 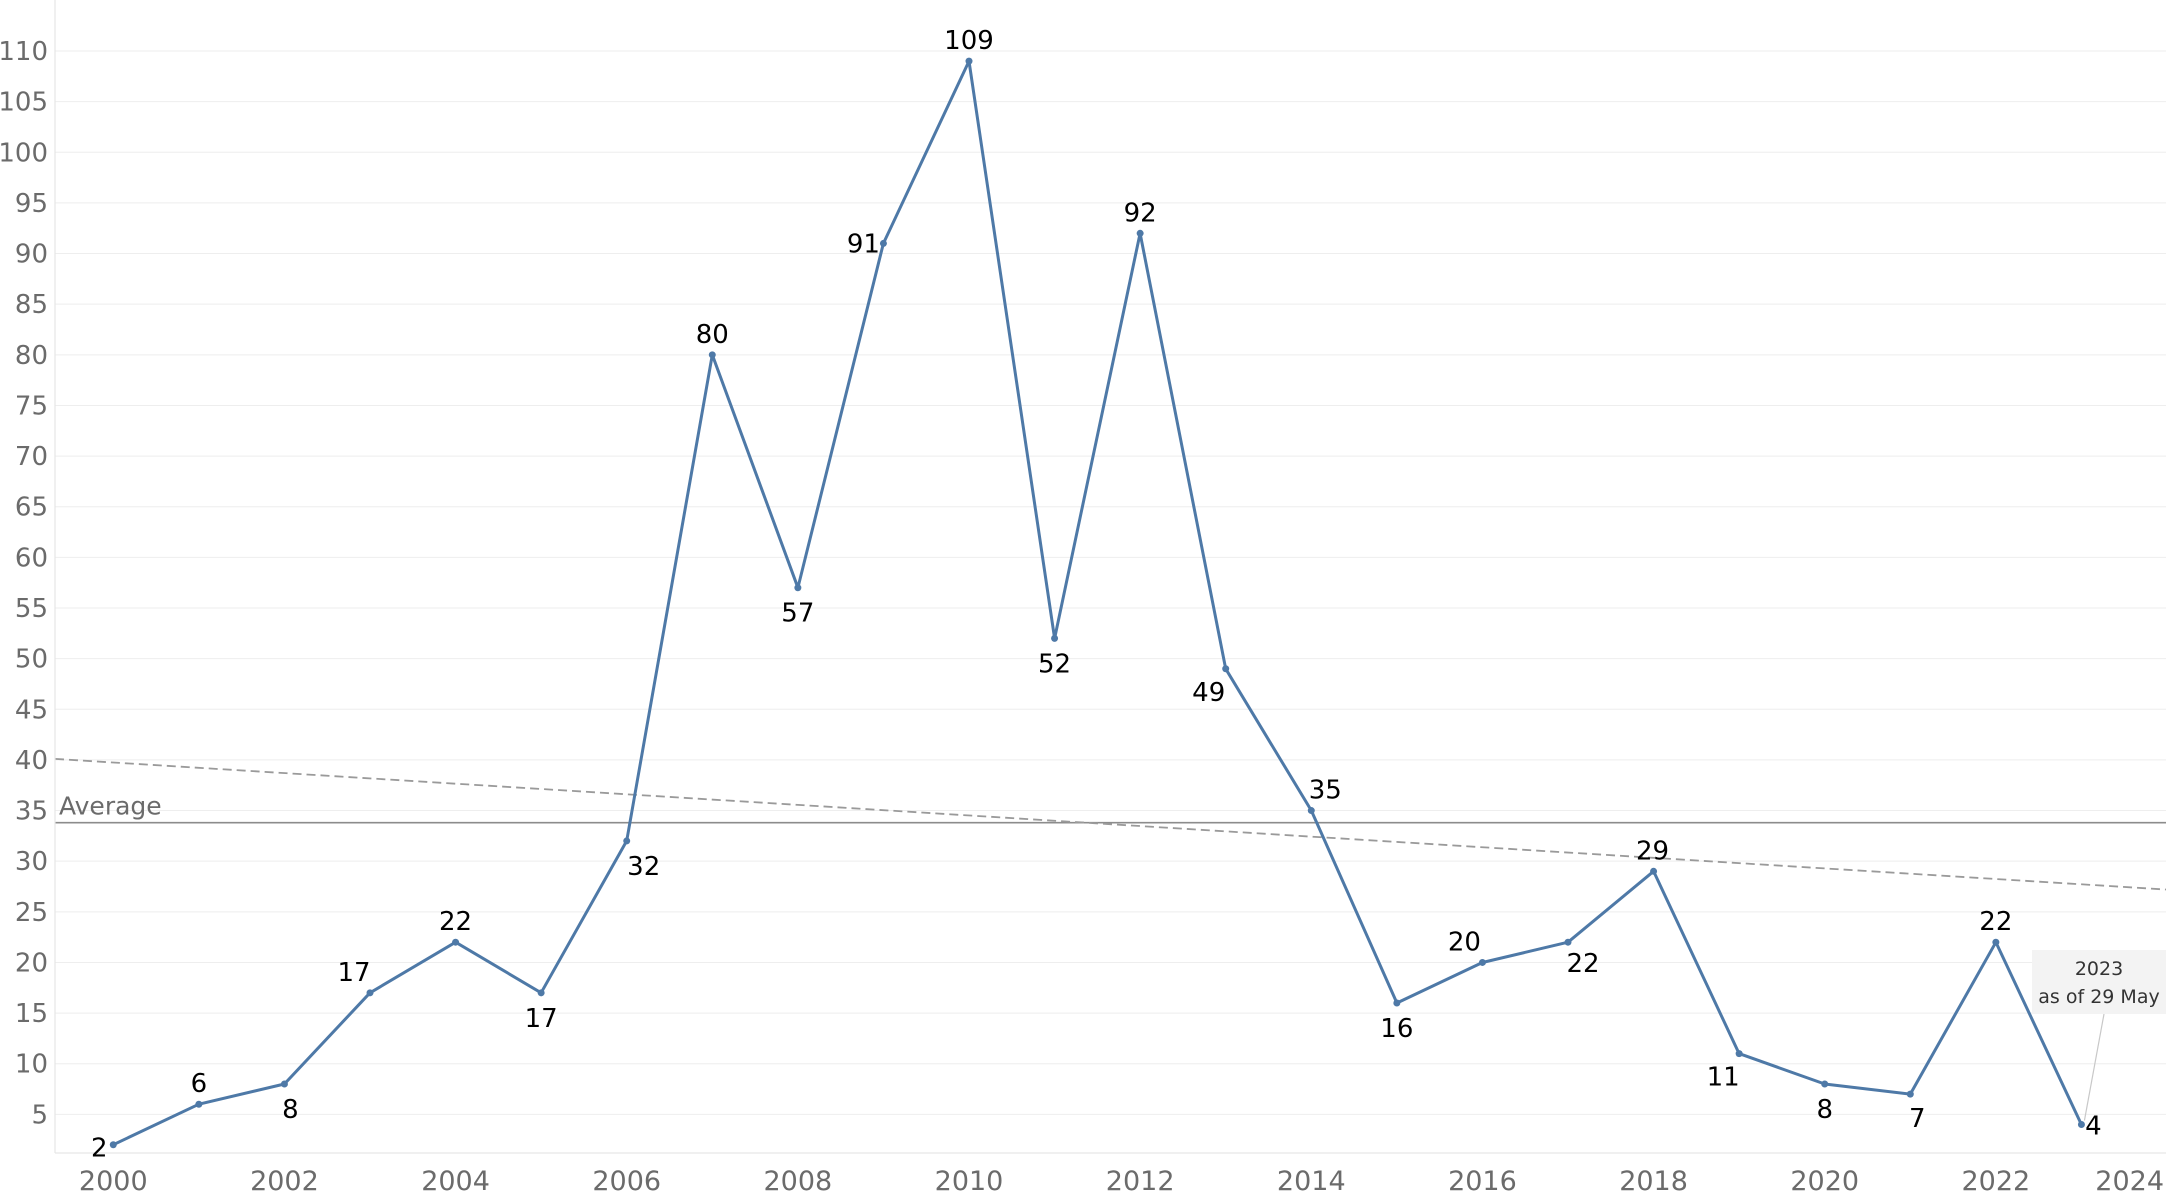 What do you see at coordinates (284, 1181) in the screenshot?
I see `x-tick-label: 2002` at bounding box center [284, 1181].